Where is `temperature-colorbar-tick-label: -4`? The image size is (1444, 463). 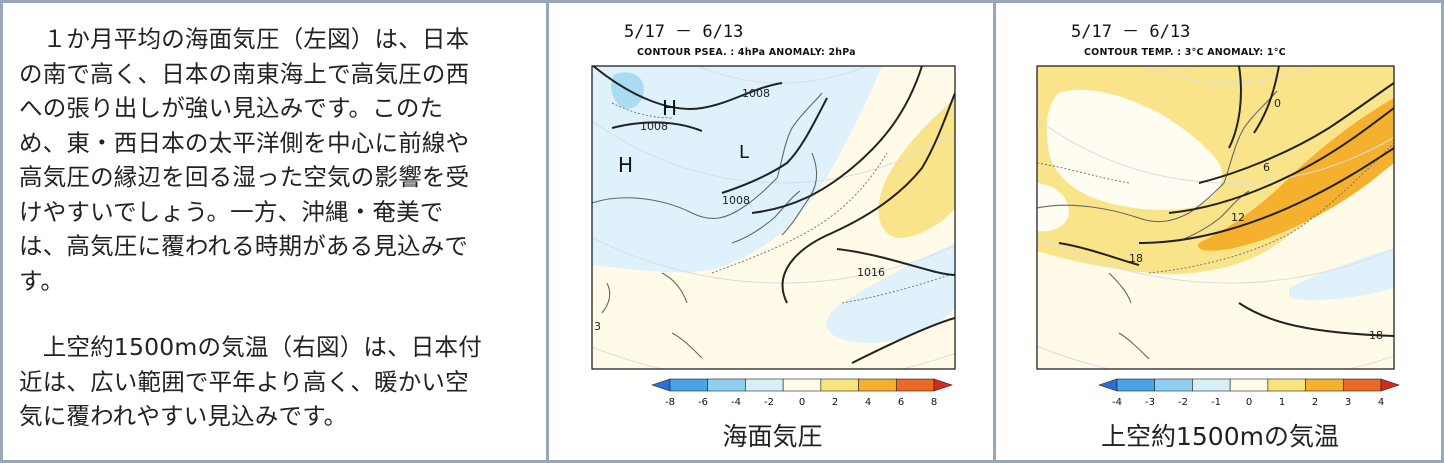 temperature-colorbar-tick-label: -4 is located at coordinates (1117, 402).